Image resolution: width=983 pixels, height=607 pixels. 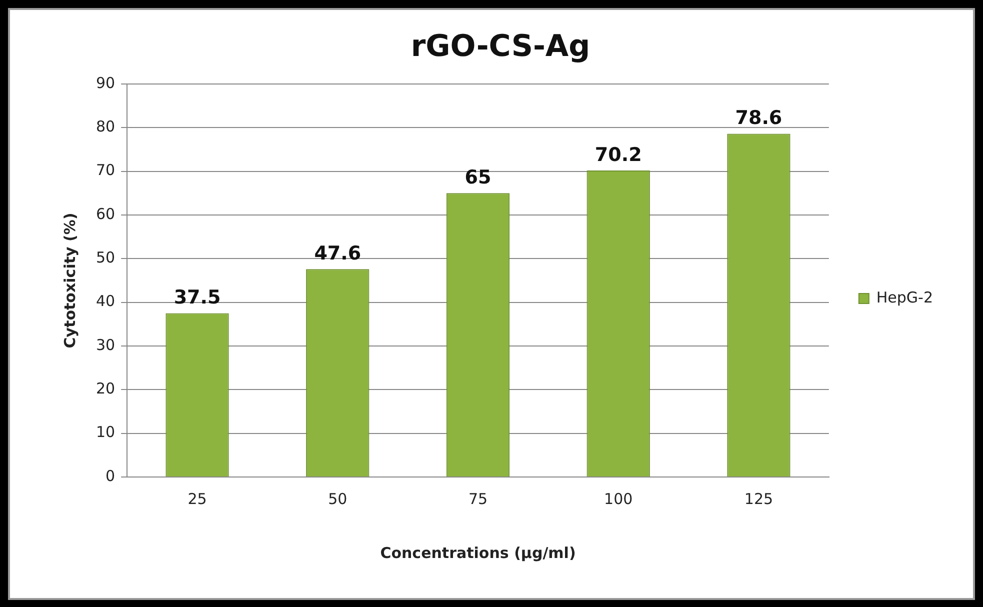 What do you see at coordinates (618, 155) in the screenshot?
I see `data-label: 70.2` at bounding box center [618, 155].